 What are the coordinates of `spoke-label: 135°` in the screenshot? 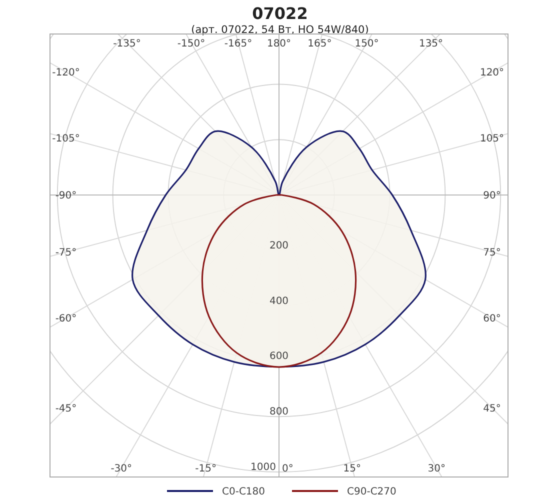 It's located at (431, 44).